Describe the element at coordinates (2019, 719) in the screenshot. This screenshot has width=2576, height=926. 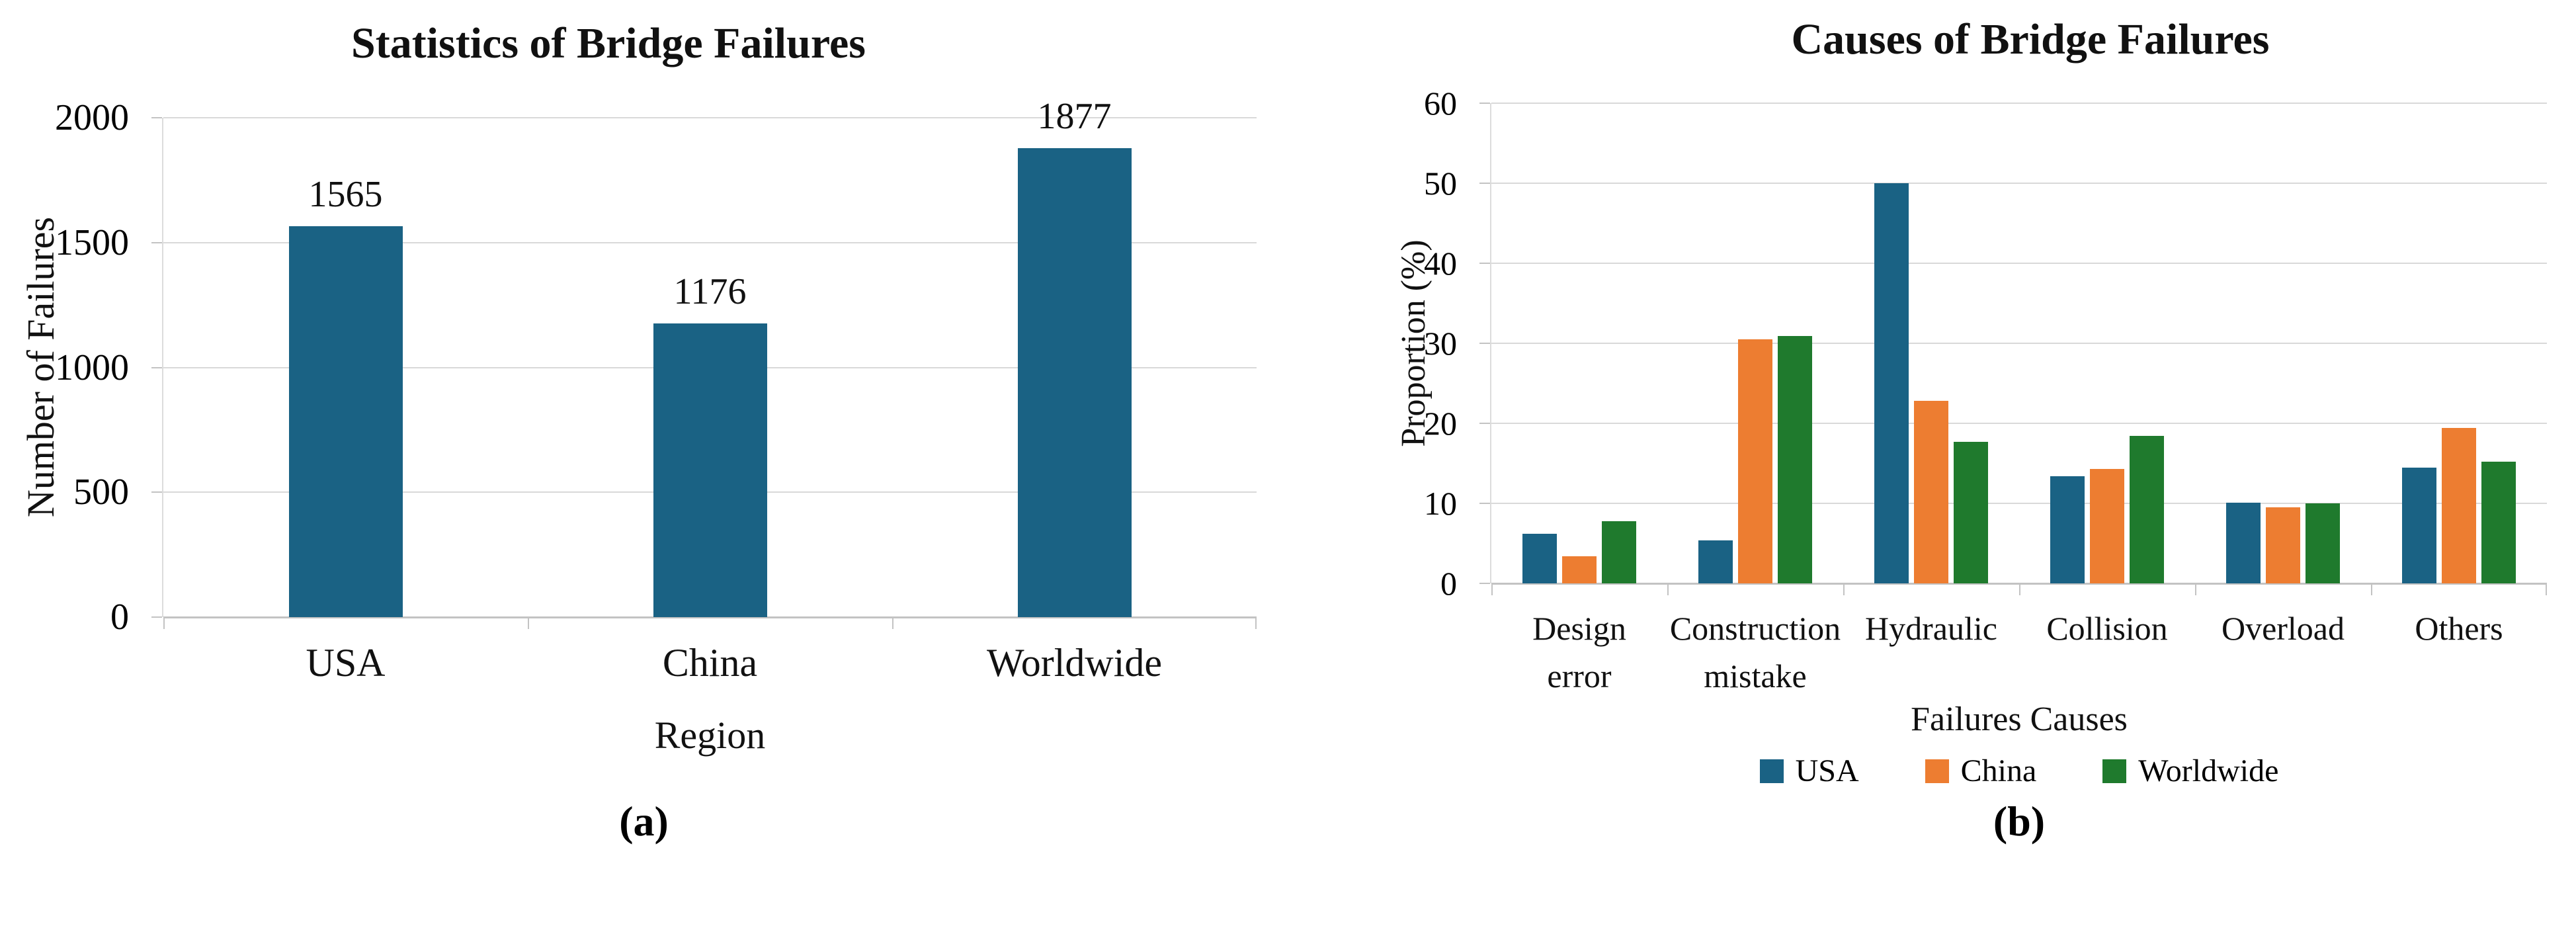
I see `chart-b-x-axis-title: Failures Causes` at that location.